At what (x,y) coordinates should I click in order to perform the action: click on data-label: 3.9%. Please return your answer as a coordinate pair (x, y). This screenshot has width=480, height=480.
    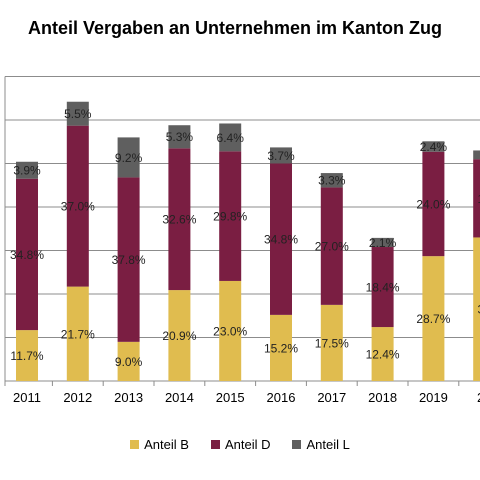
    Looking at the image, I should click on (27, 171).